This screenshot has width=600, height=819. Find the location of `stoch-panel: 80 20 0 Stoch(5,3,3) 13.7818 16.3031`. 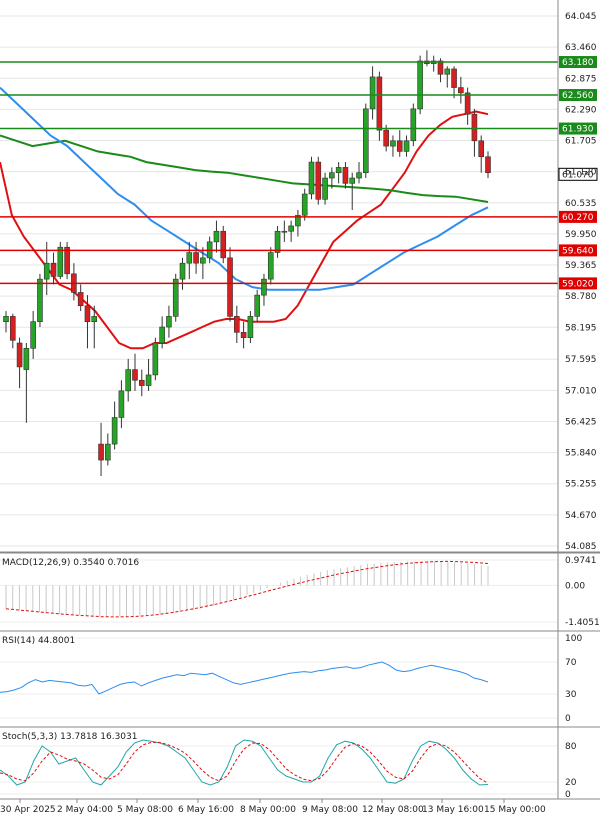

stoch-panel: 80 20 0 Stoch(5,3,3) 13.7818 16.3031 is located at coordinates (300, 763).